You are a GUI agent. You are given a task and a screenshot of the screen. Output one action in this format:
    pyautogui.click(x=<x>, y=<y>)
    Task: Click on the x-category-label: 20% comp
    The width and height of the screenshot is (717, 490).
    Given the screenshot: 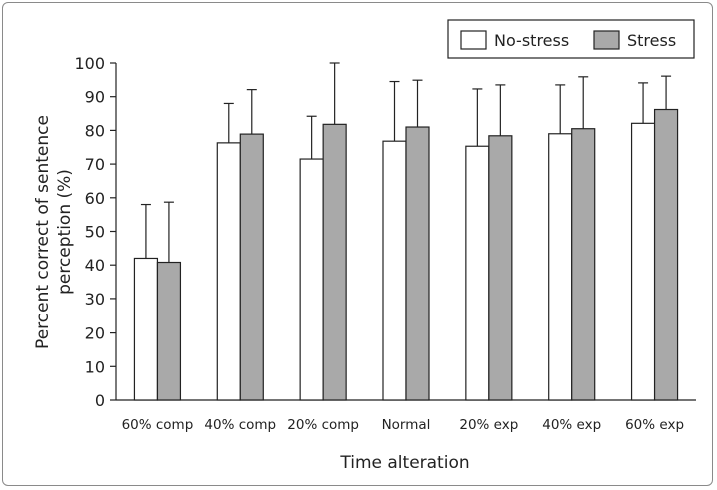 What is the action you would take?
    pyautogui.click(x=323, y=425)
    